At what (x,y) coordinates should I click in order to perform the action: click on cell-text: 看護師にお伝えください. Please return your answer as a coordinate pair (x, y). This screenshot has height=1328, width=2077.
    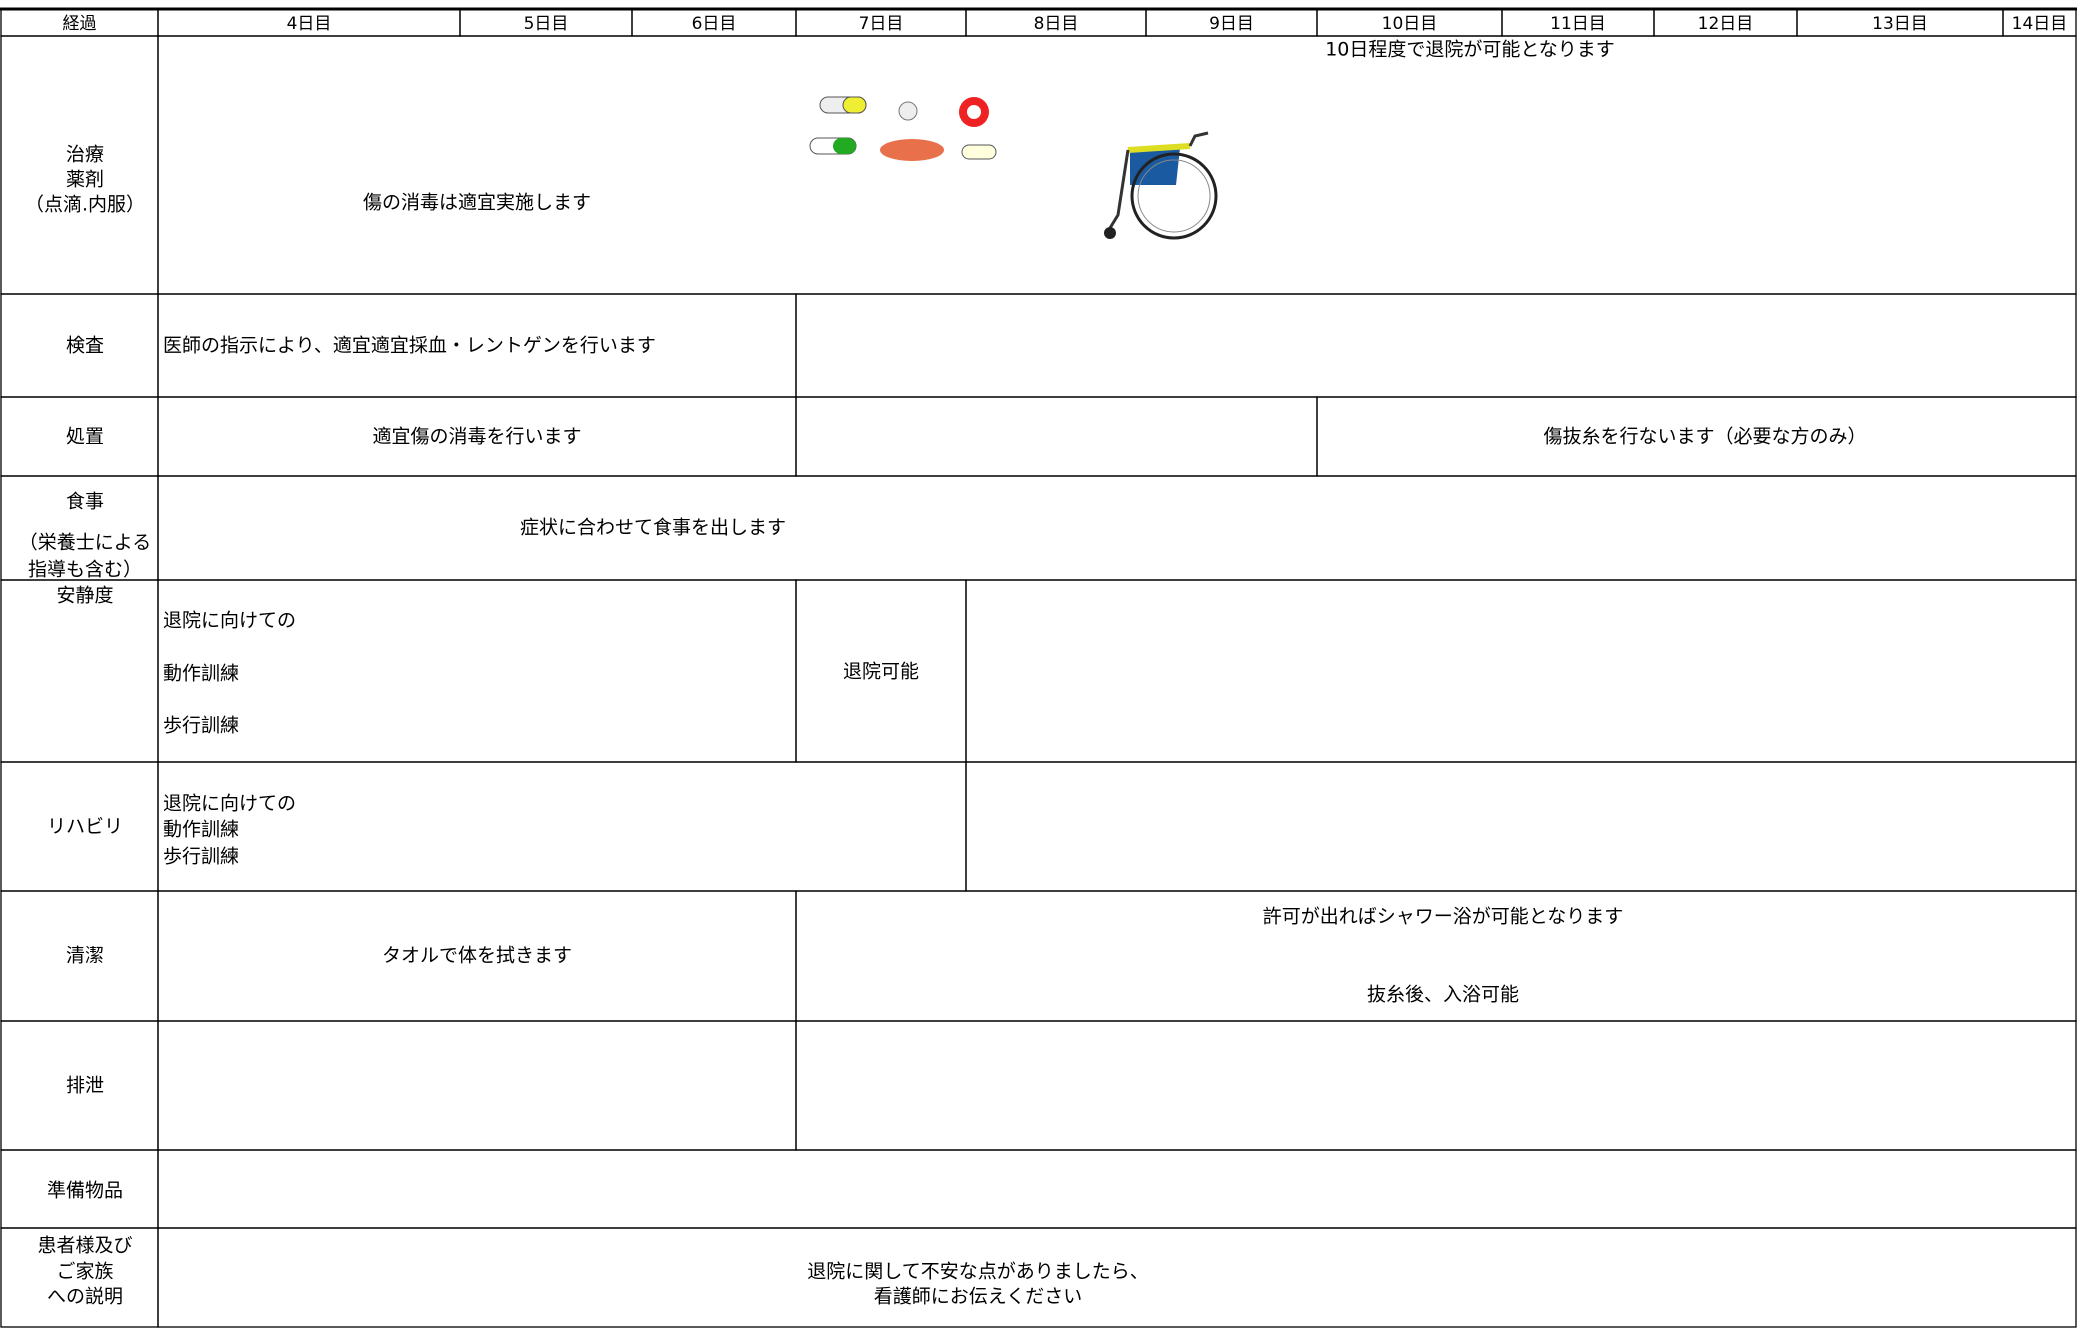
    Looking at the image, I should click on (978, 1297).